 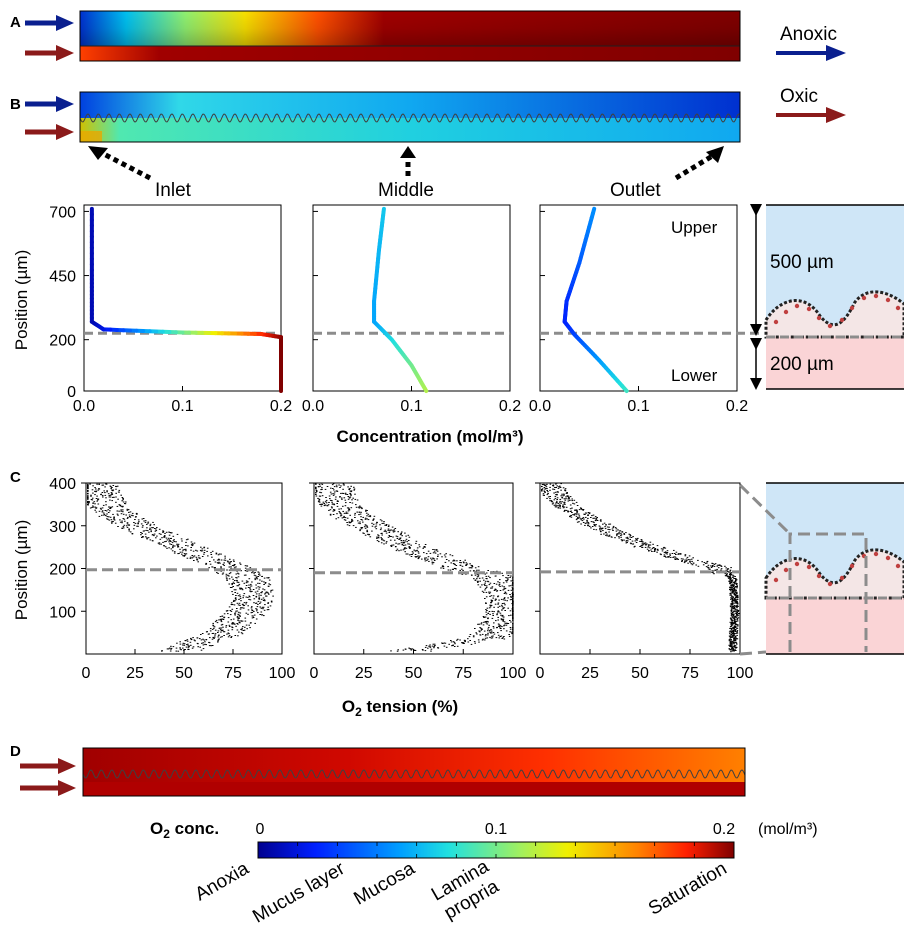 What do you see at coordinates (496, 850) in the screenshot?
I see `colorbar-minor-ticks` at bounding box center [496, 850].